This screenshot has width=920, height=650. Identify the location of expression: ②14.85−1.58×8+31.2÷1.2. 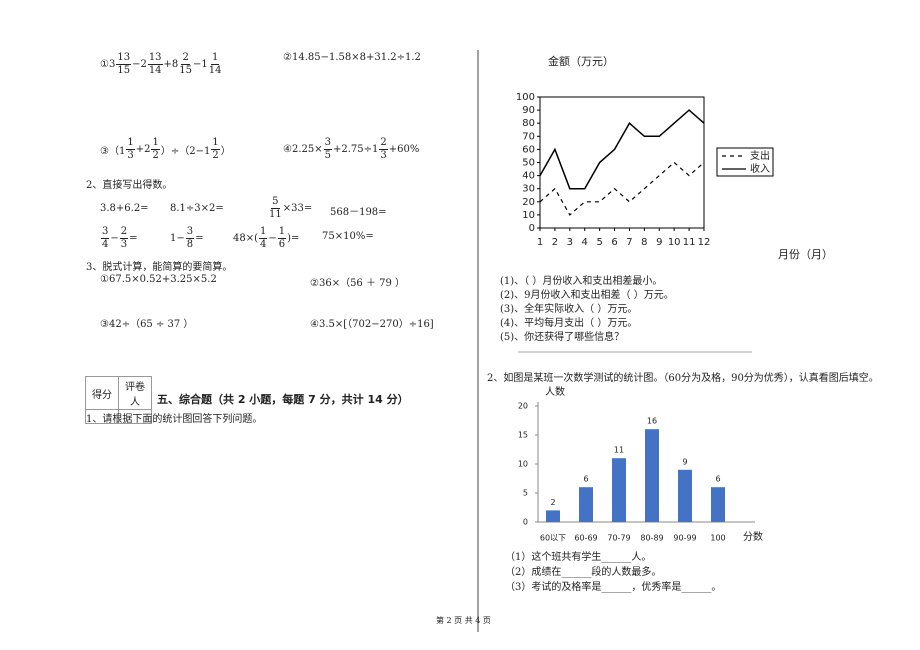
(352, 57).